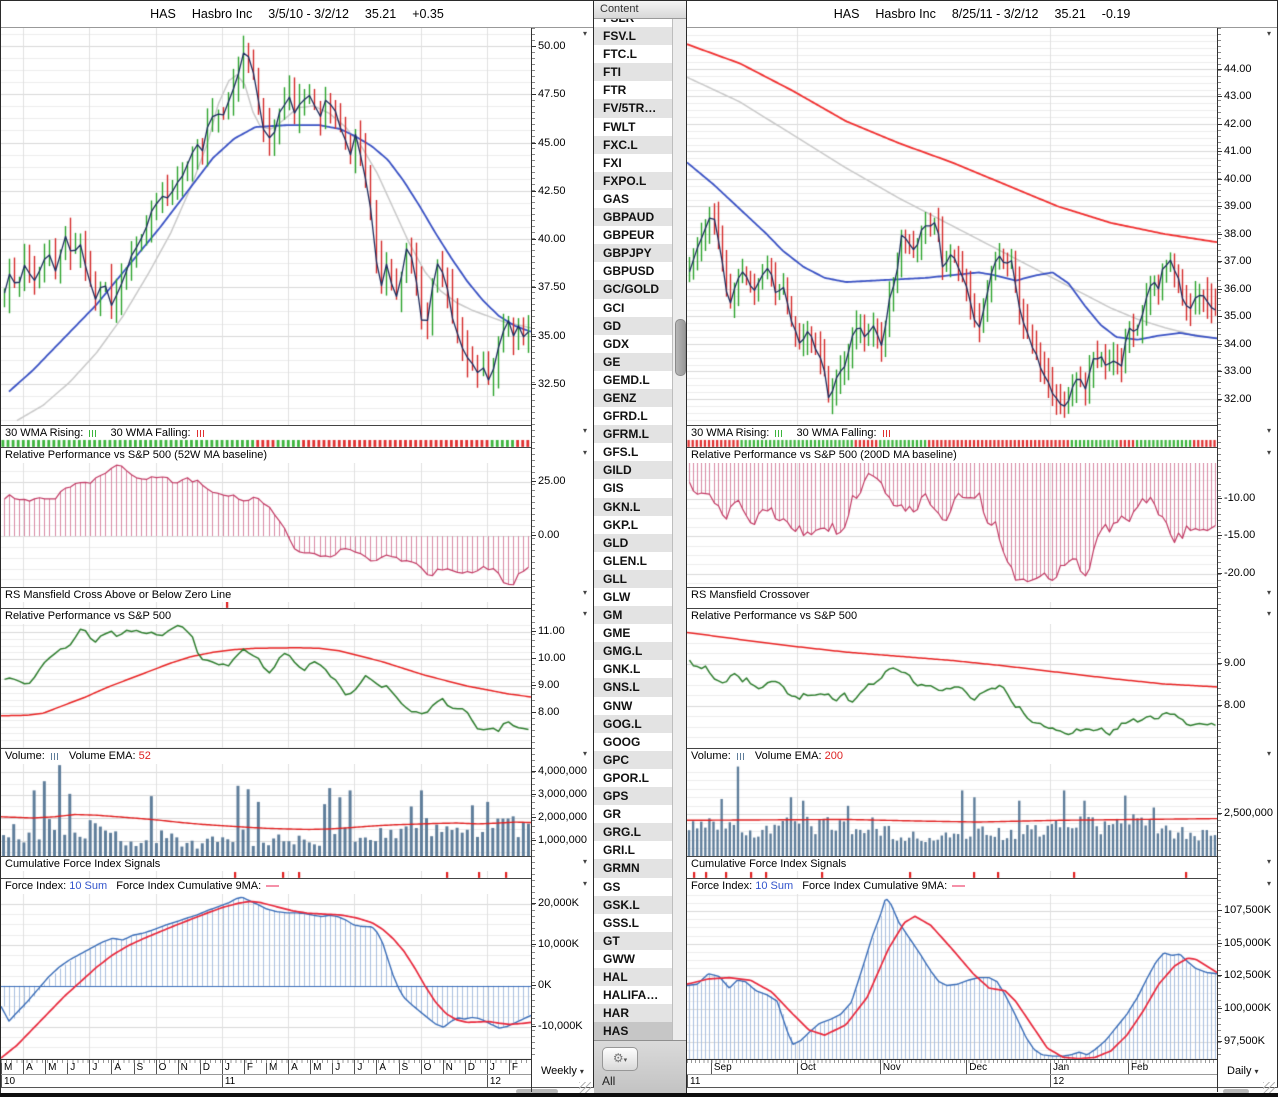 The width and height of the screenshot is (1278, 1097). I want to click on right-force-canvas, so click(952, 977).